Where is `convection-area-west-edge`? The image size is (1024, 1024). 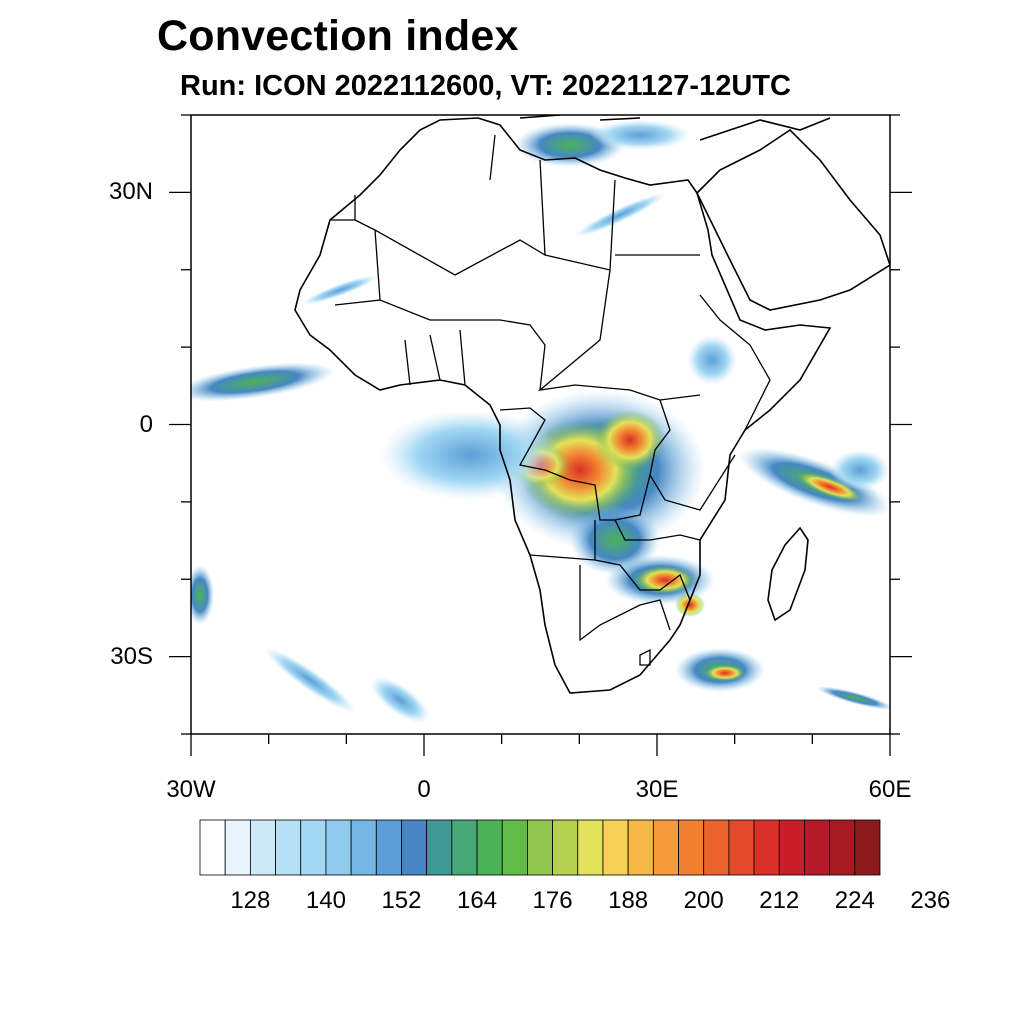
convection-area-west-edge is located at coordinates (202, 595).